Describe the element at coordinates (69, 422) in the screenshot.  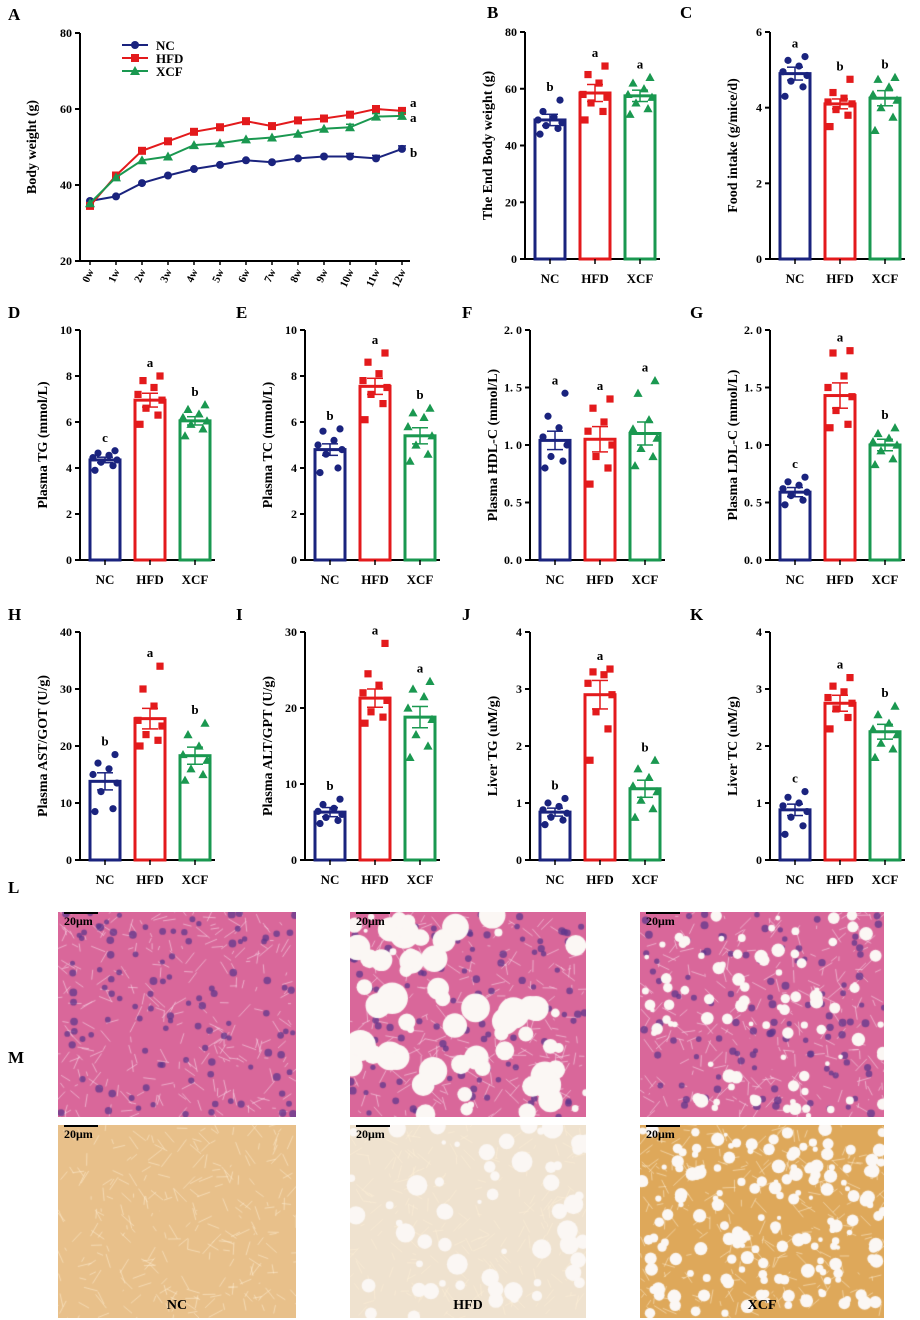
I see `y-tick-label: 6` at that location.